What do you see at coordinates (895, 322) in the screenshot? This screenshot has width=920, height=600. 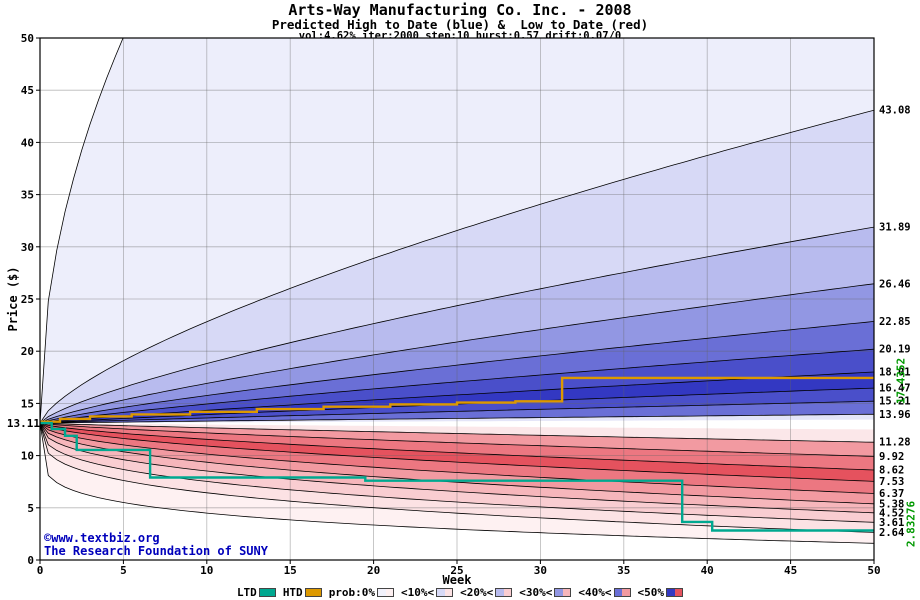 I see `high-band-end-label: 22.85` at bounding box center [895, 322].